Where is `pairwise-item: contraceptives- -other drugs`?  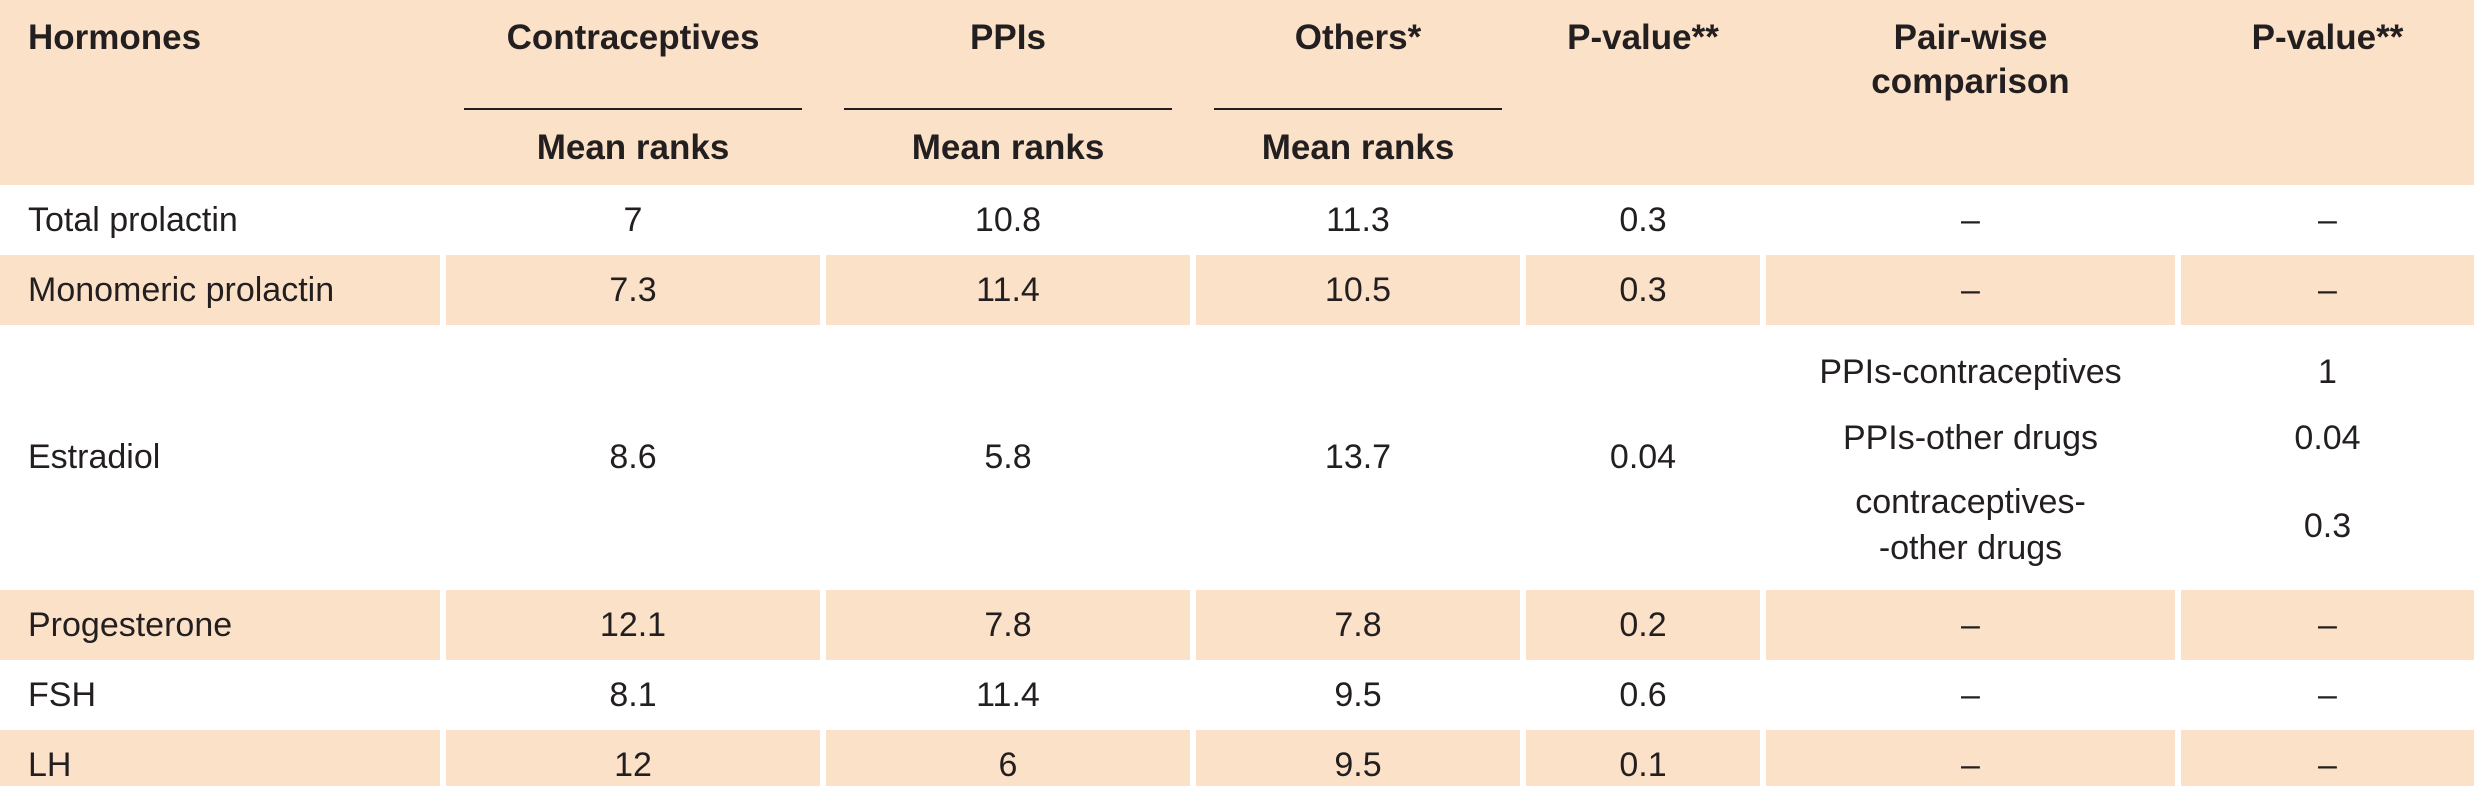
pairwise-item: contraceptives- -other drugs is located at coordinates (1970, 526).